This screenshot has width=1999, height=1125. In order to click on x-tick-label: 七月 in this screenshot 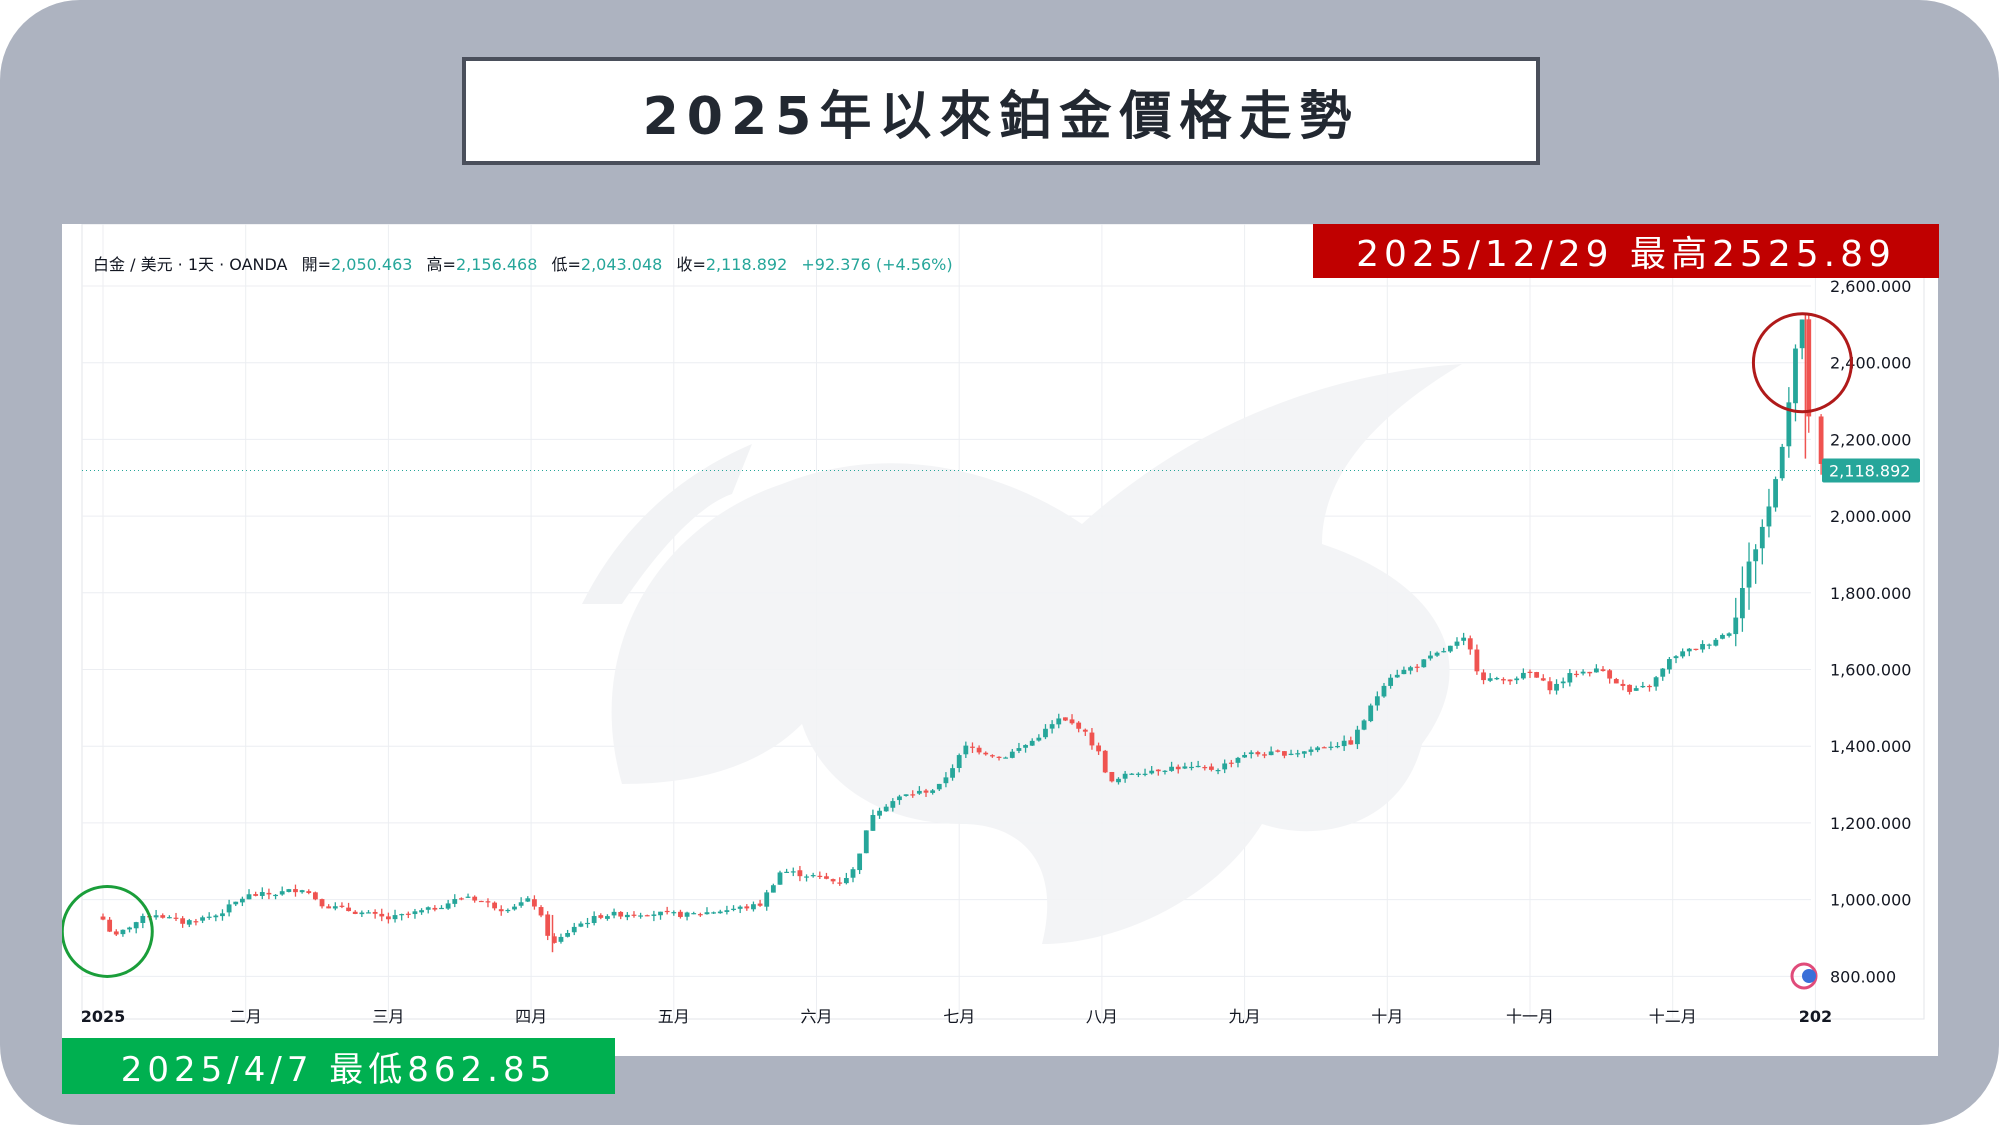, I will do `click(959, 1016)`.